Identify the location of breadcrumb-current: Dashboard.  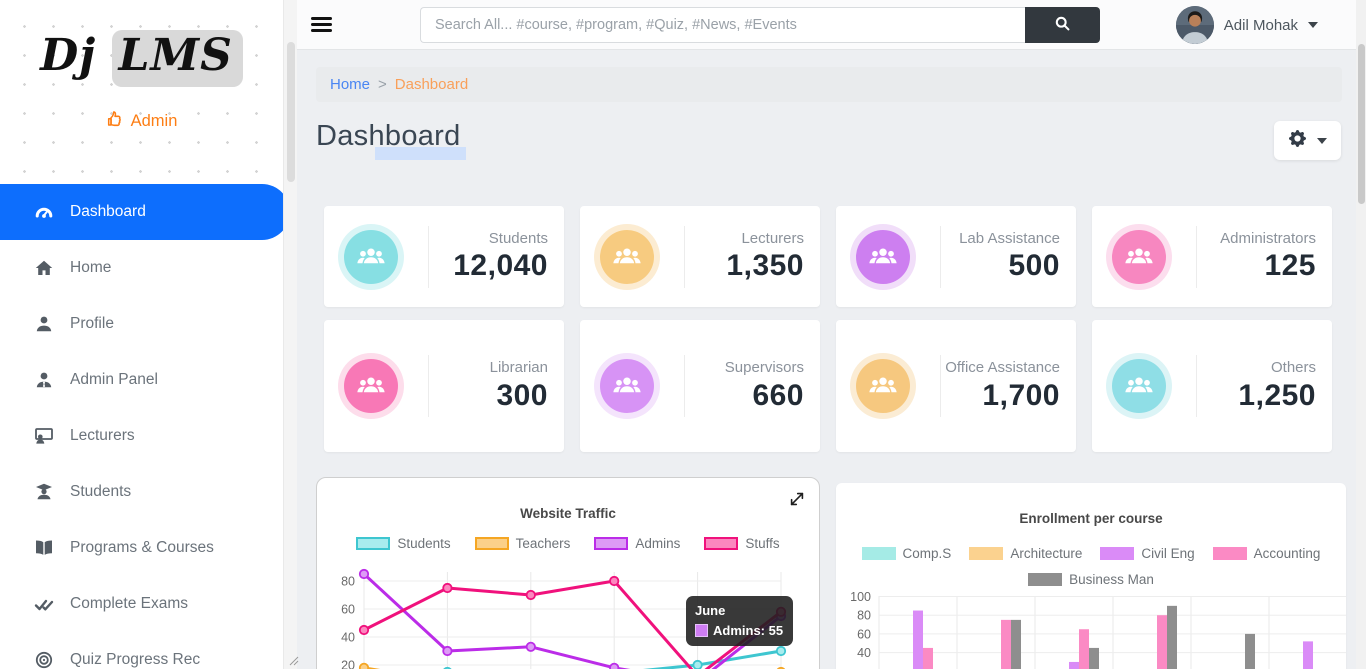
(431, 84).